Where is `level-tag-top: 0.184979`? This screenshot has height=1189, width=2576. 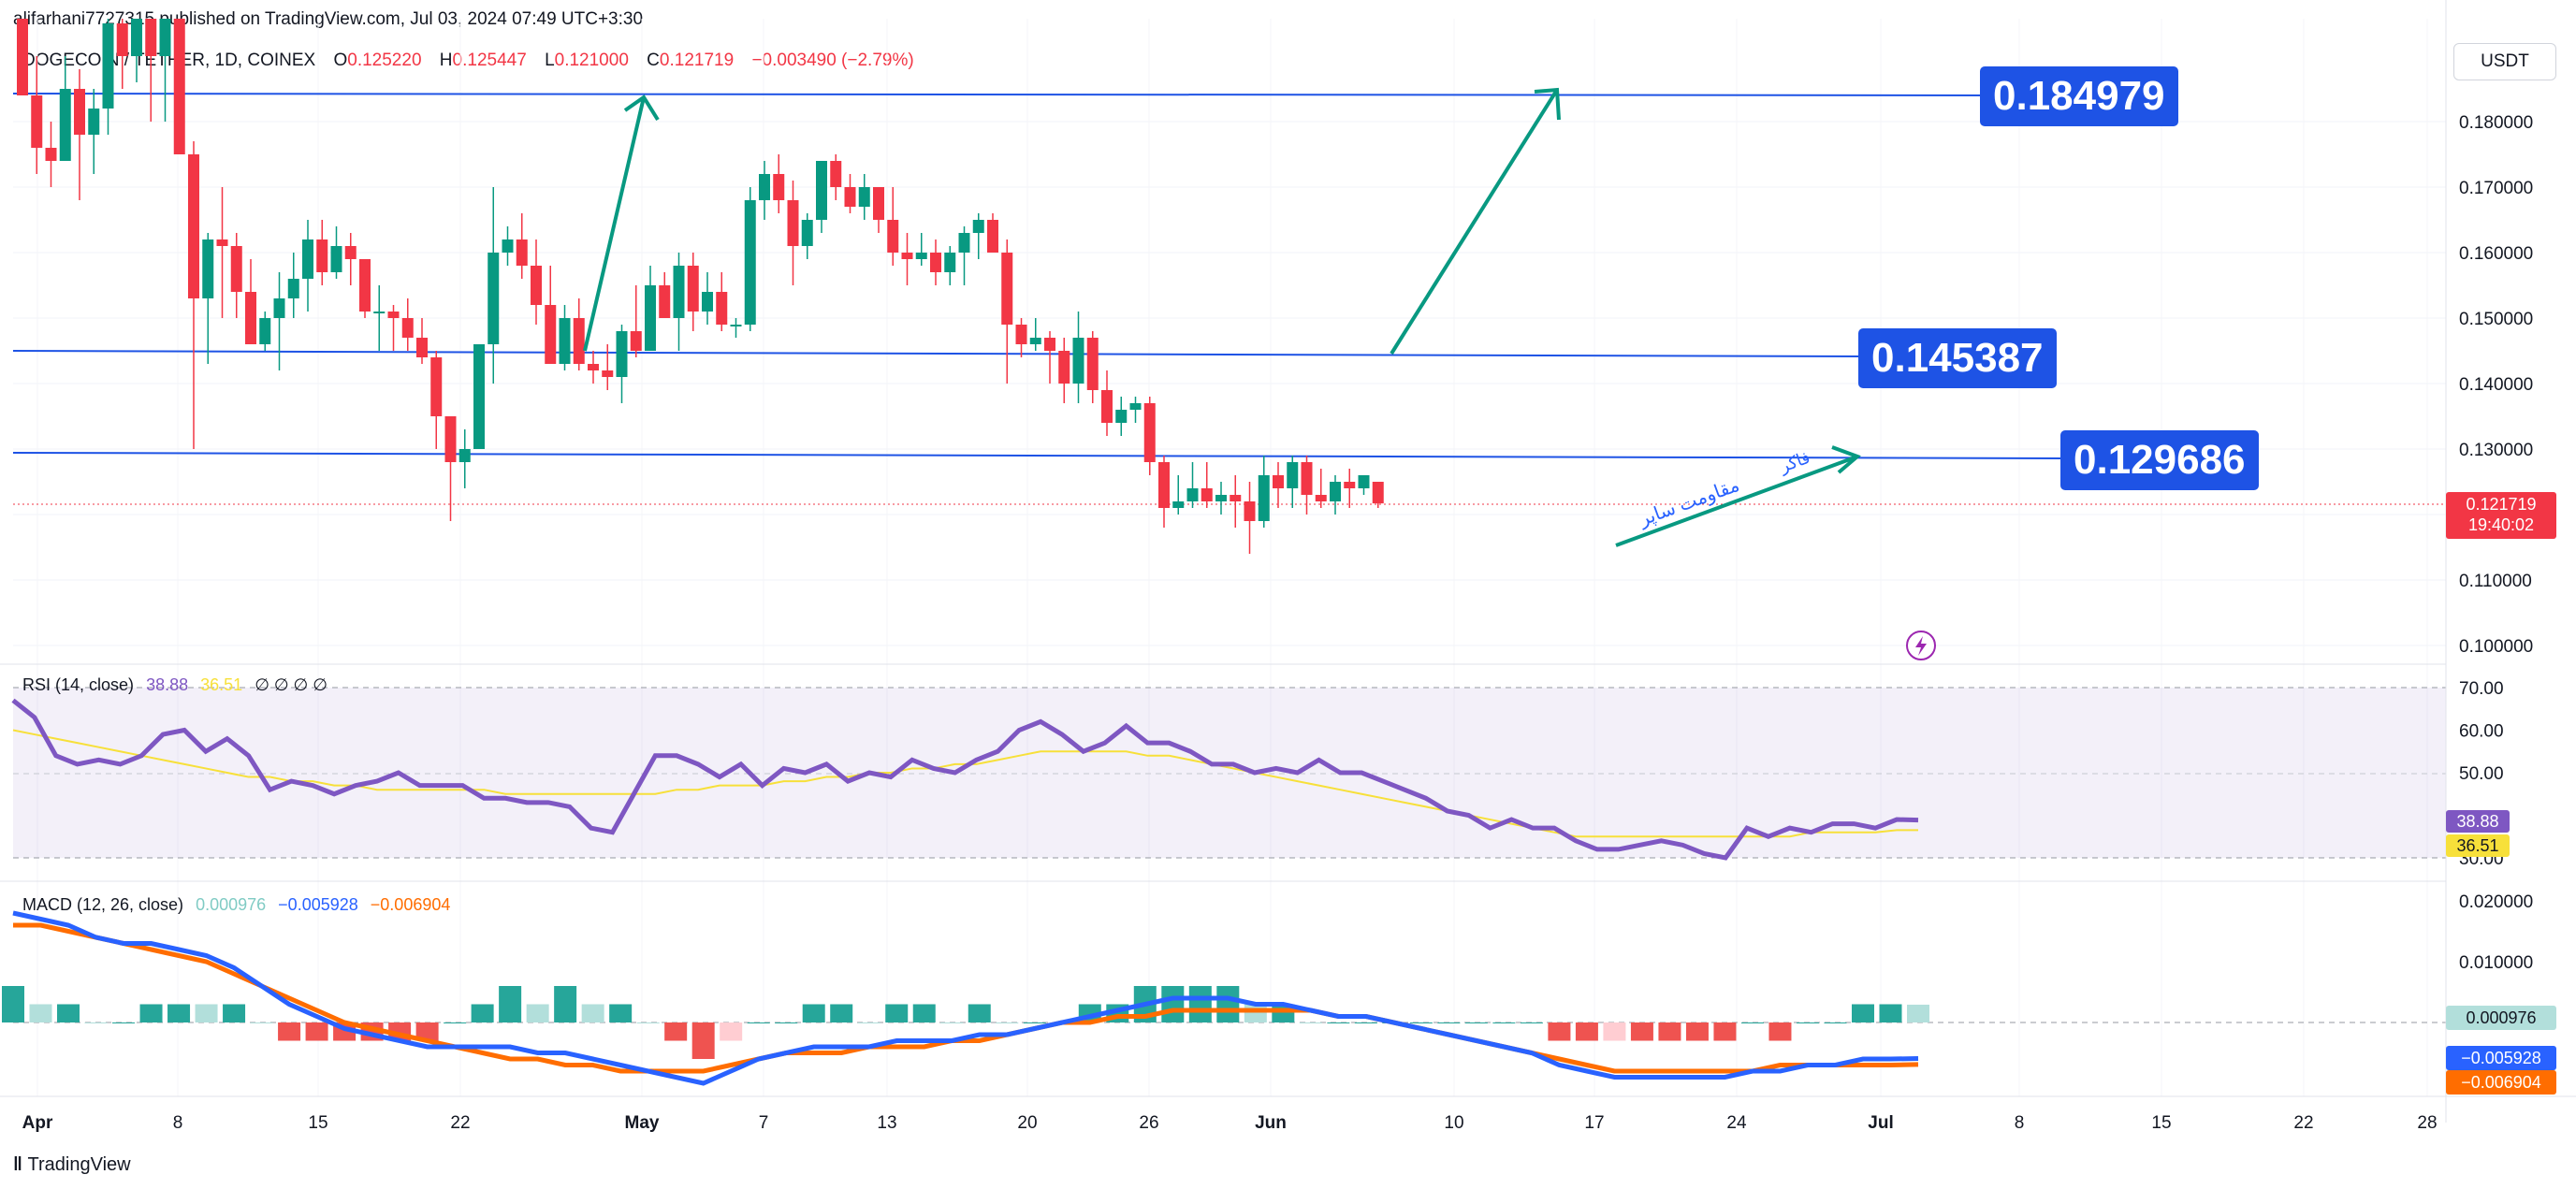 level-tag-top: 0.184979 is located at coordinates (2079, 96).